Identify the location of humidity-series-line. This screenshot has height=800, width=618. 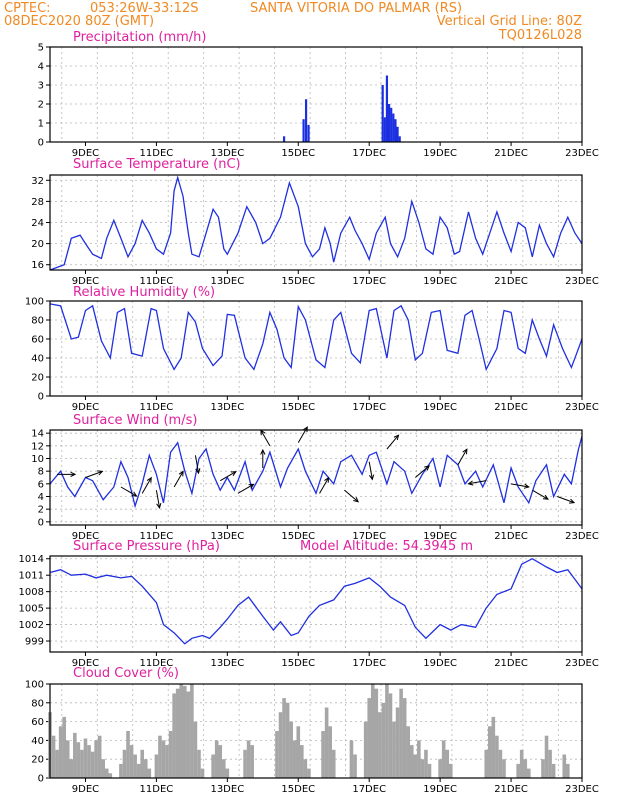
(316, 337).